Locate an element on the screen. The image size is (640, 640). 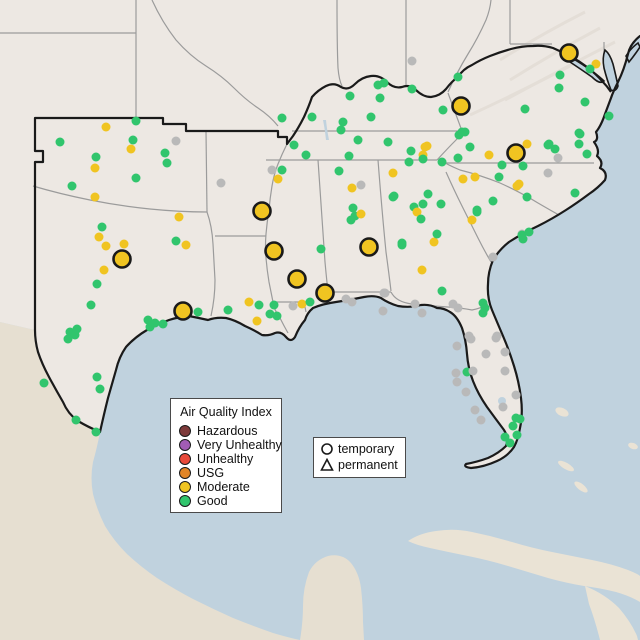
usg-swatch-icon is located at coordinates (185, 473).